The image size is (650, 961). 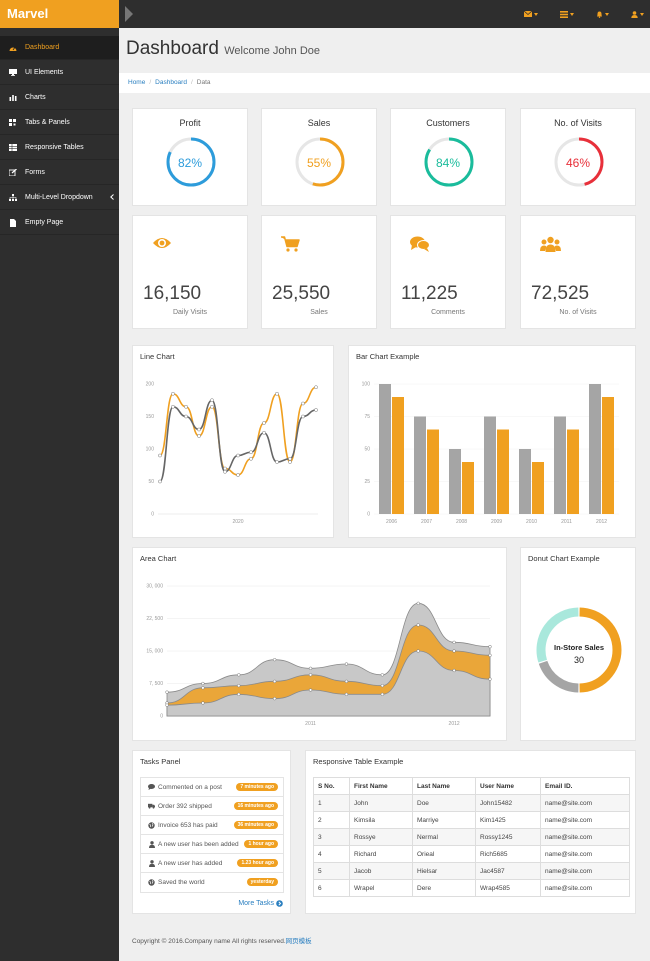 What do you see at coordinates (528, 14) in the screenshot?
I see `envelope-icon` at bounding box center [528, 14].